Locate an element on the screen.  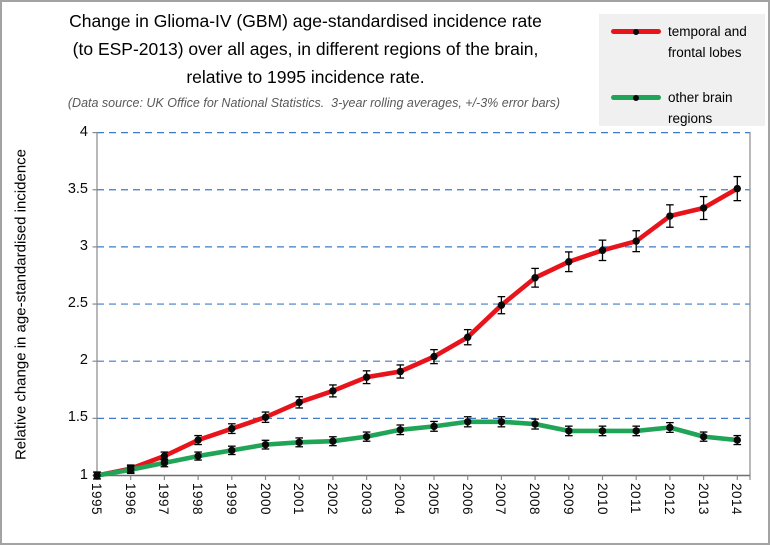
x-tick-label: 2001 is located at coordinates (299, 499).